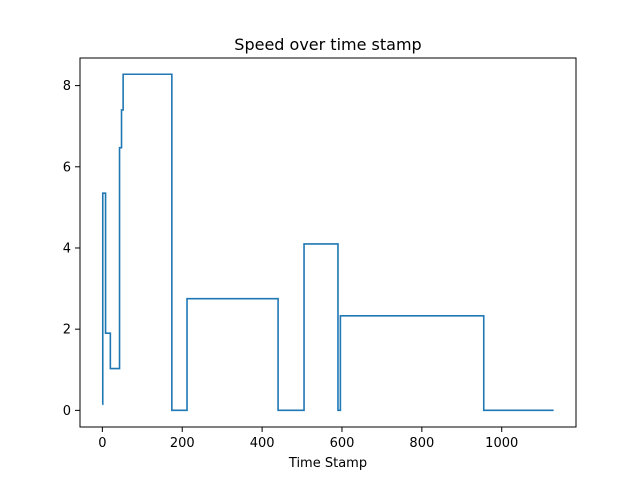 The width and height of the screenshot is (640, 480). I want to click on x-axis-label: Time Stamp, so click(327, 463).